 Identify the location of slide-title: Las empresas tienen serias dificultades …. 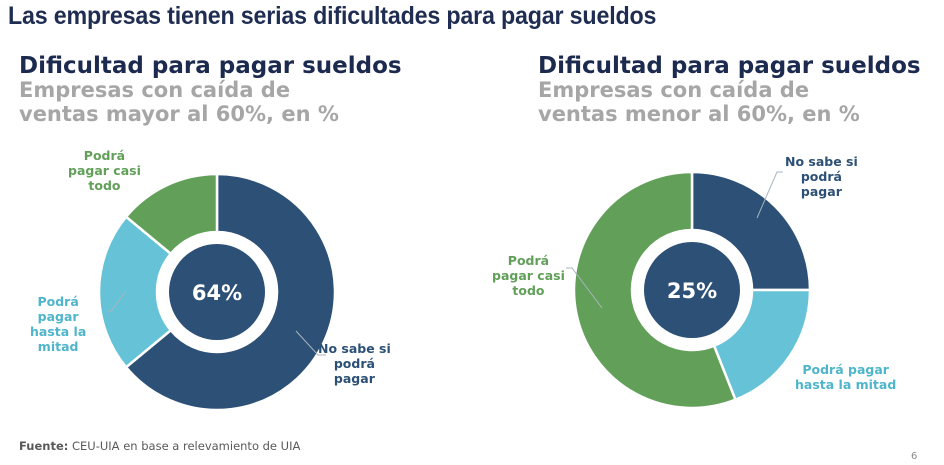
(332, 16).